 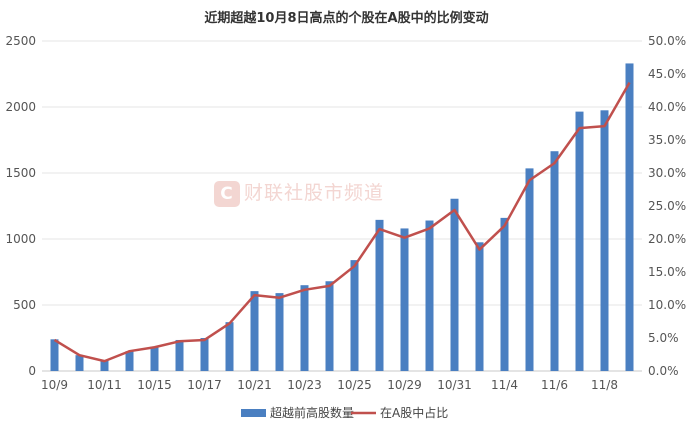 I want to click on chart-title: 近期超越10月8日高点的个股在A股中的比例变动, so click(x=346, y=18).